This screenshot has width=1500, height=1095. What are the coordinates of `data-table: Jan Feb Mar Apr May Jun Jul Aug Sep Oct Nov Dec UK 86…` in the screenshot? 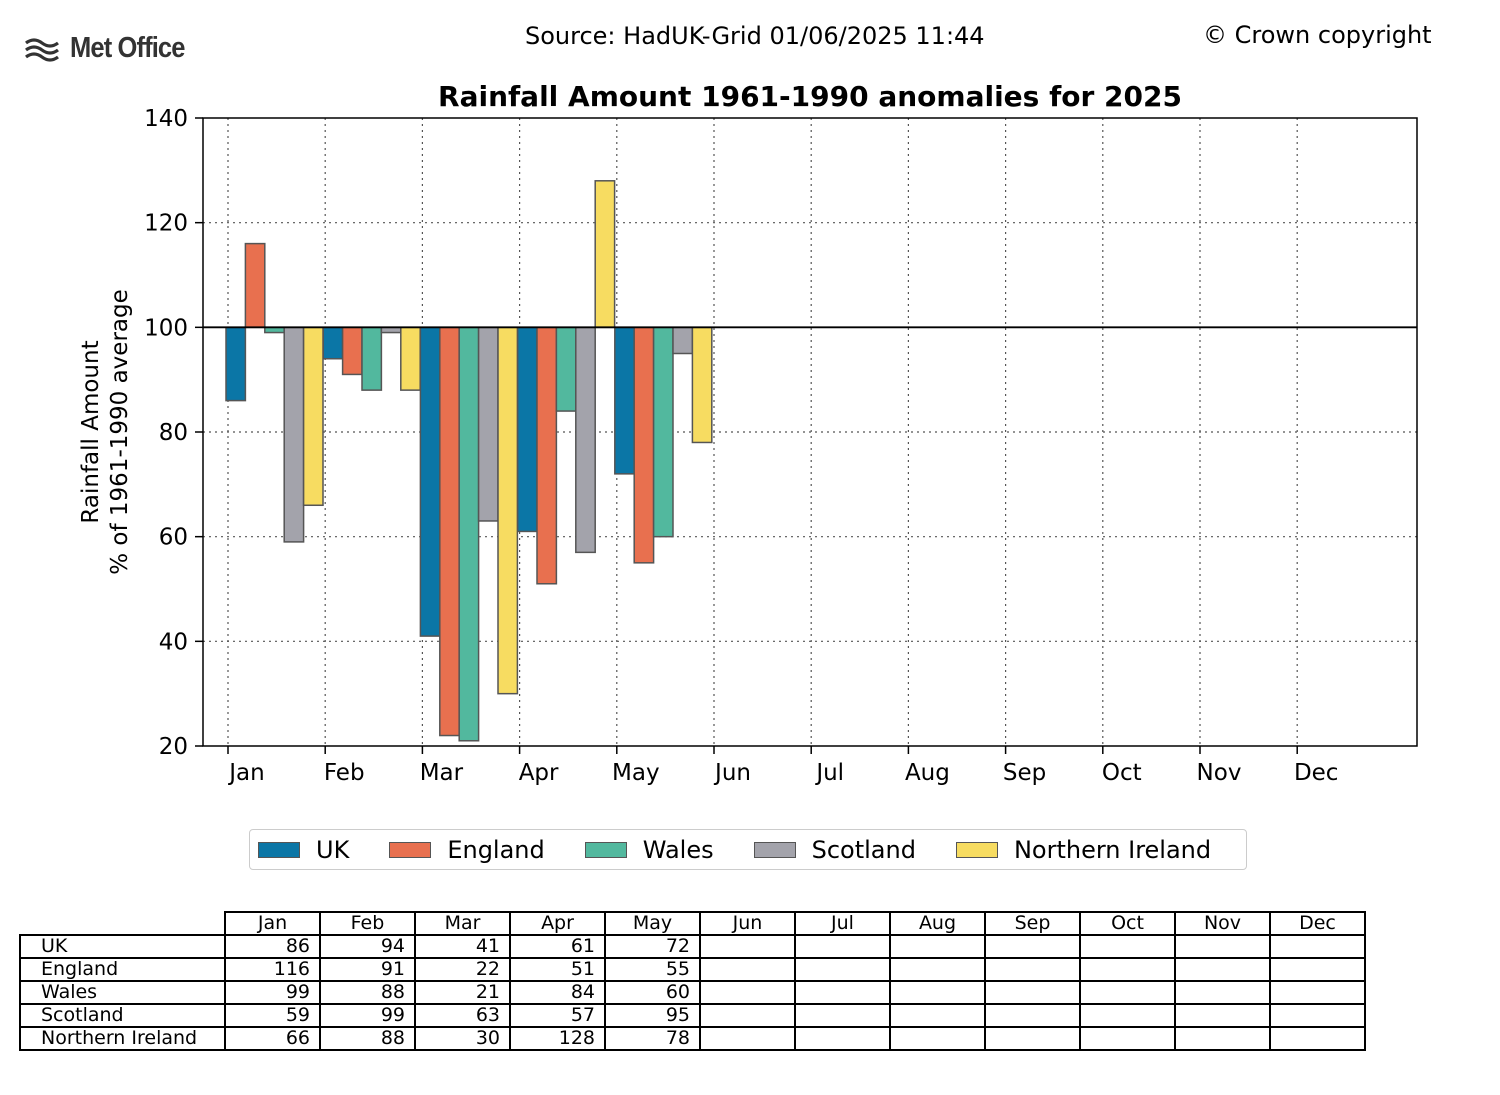 It's located at (692, 981).